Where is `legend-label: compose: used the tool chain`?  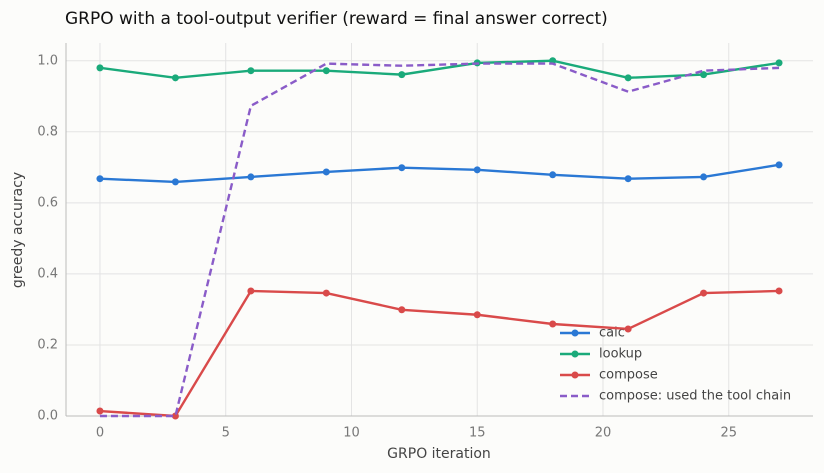
legend-label: compose: used the tool chain is located at coordinates (695, 396).